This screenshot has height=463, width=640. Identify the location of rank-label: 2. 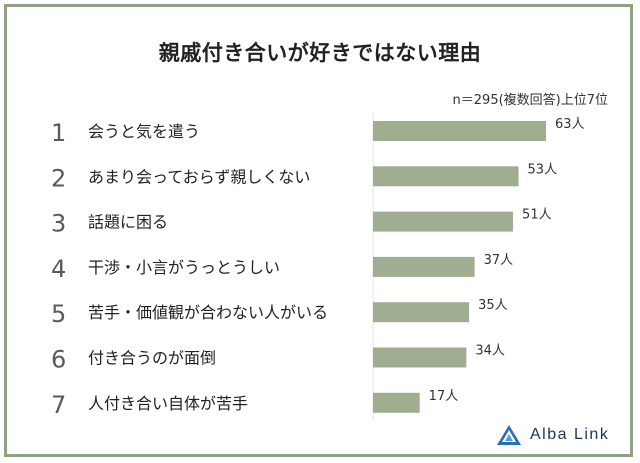
(58, 178).